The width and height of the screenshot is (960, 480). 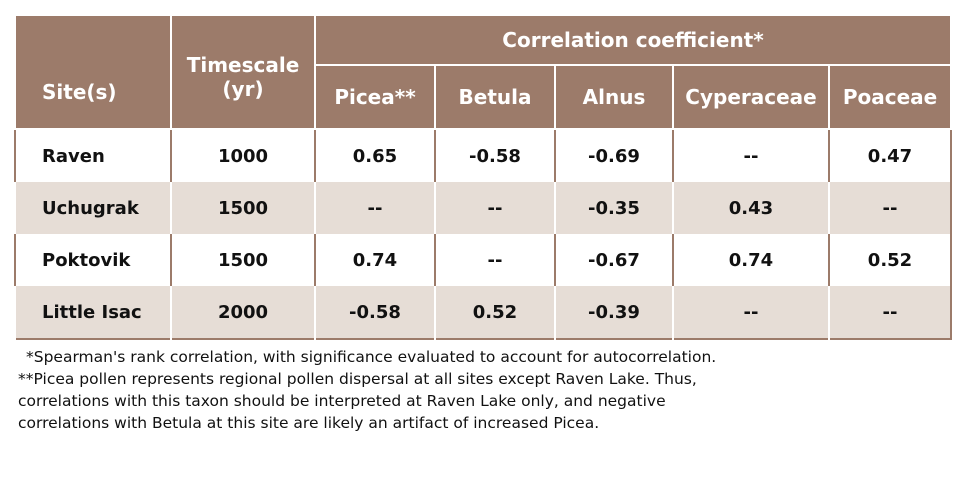 I want to click on correlation-cell: -0.67, so click(x=613, y=260).